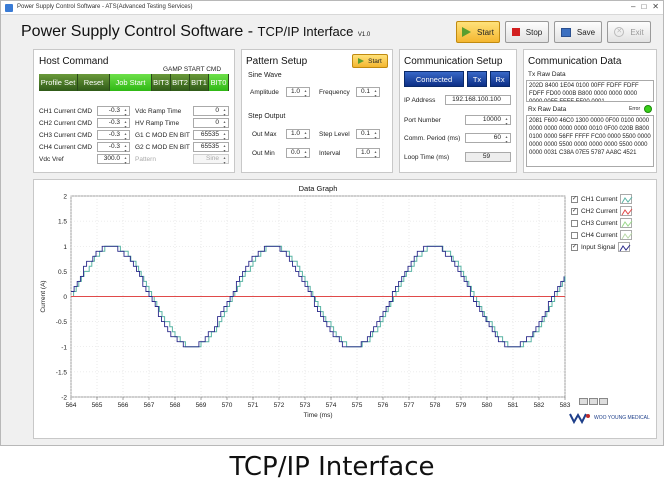 The width and height of the screenshot is (664, 496). What do you see at coordinates (629, 32) in the screenshot?
I see `exit-button: ✕ Exit` at bounding box center [629, 32].